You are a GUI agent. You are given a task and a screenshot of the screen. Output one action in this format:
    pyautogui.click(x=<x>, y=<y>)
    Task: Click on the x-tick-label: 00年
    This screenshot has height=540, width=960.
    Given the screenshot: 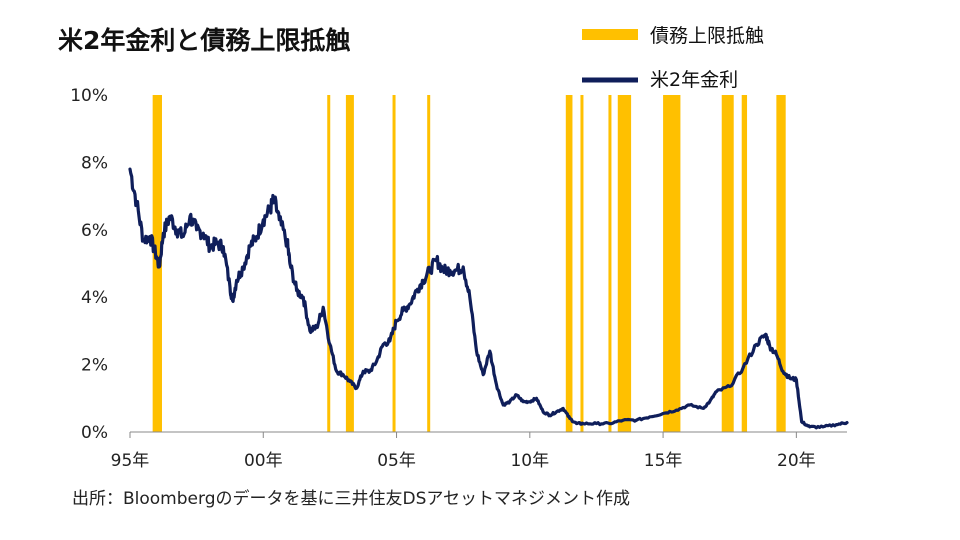 What is the action you would take?
    pyautogui.click(x=263, y=461)
    